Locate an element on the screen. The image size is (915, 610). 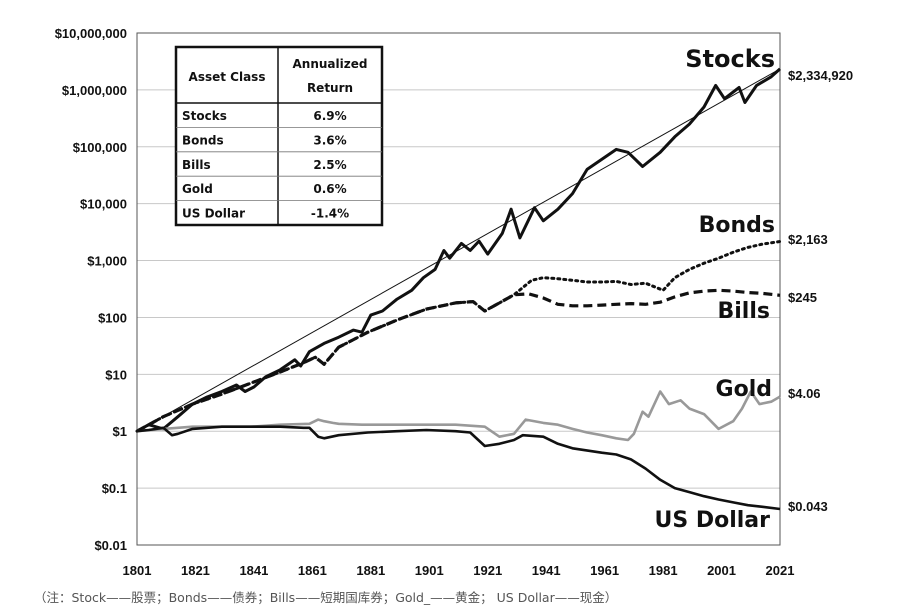
series-label-bills: Bills is located at coordinates (744, 311).